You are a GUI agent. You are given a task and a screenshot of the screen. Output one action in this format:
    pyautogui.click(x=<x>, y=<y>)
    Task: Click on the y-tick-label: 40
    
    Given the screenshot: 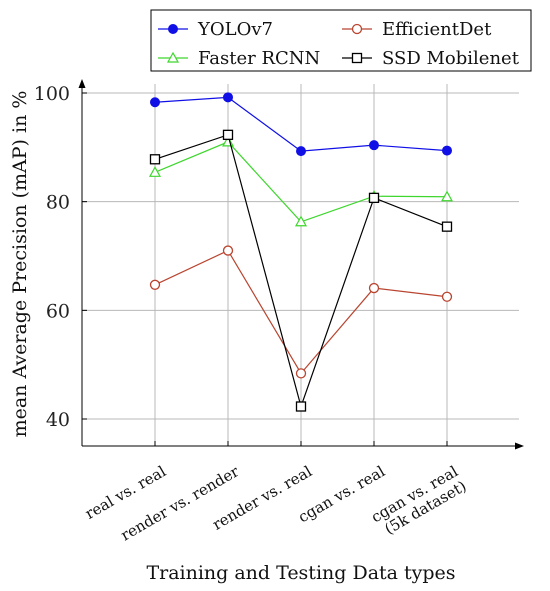 What is the action you would take?
    pyautogui.click(x=58, y=420)
    